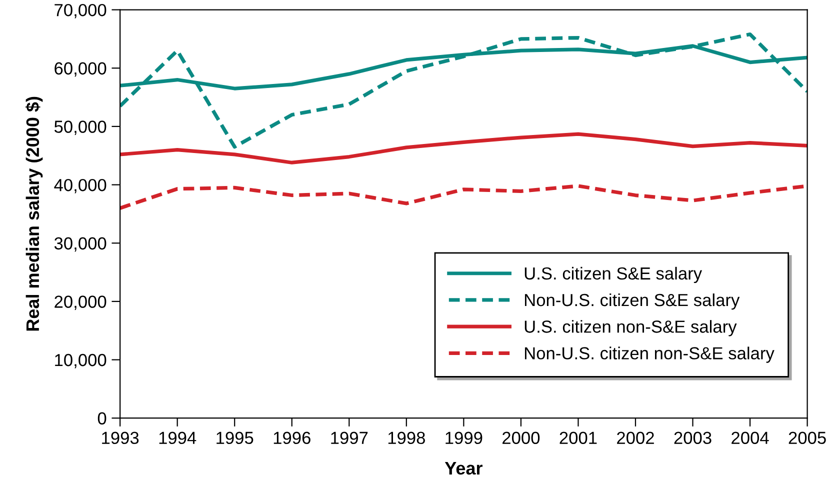 The width and height of the screenshot is (828, 489). I want to click on y-axis-title: Real median salary (2000 $), so click(34, 213).